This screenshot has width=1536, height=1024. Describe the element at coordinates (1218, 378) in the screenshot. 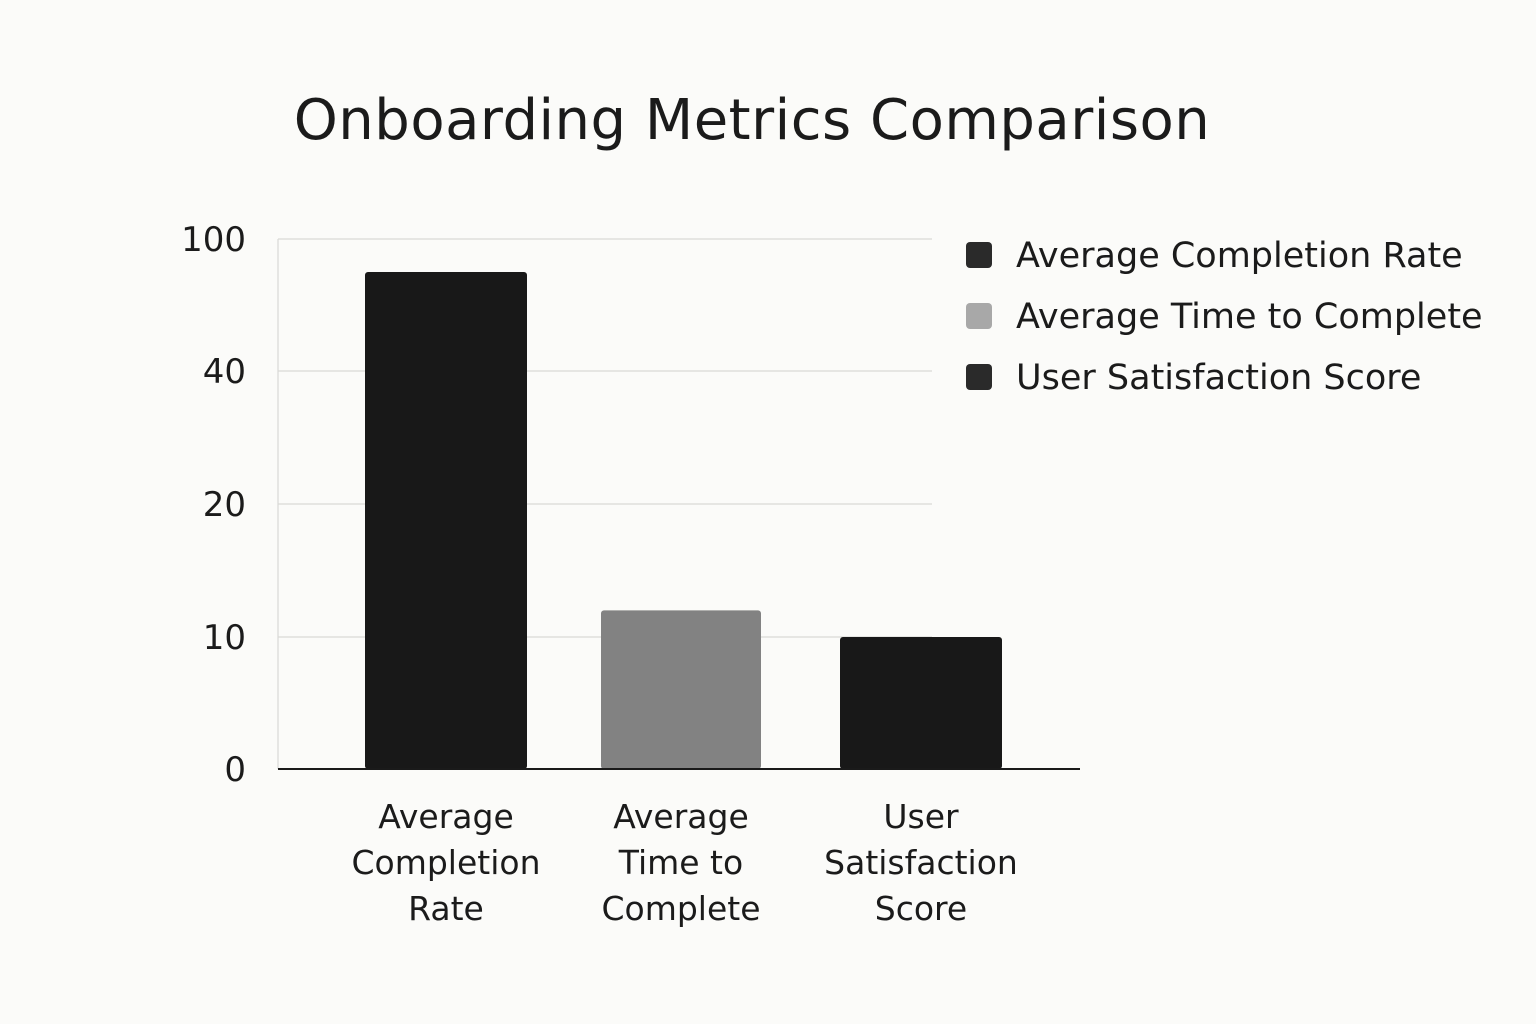

I see `legend-label: User Satisfaction Score` at that location.